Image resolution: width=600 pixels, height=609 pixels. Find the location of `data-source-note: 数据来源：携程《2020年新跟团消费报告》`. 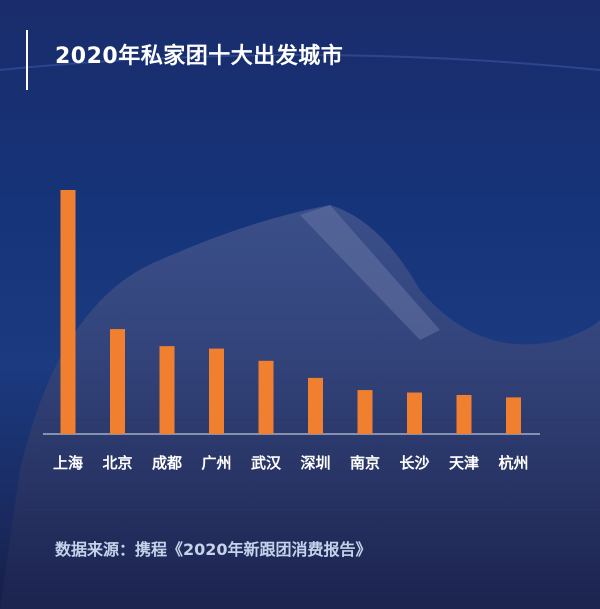

data-source-note: 数据来源：携程《2020年新跟团消费报告》 is located at coordinates (213, 549).